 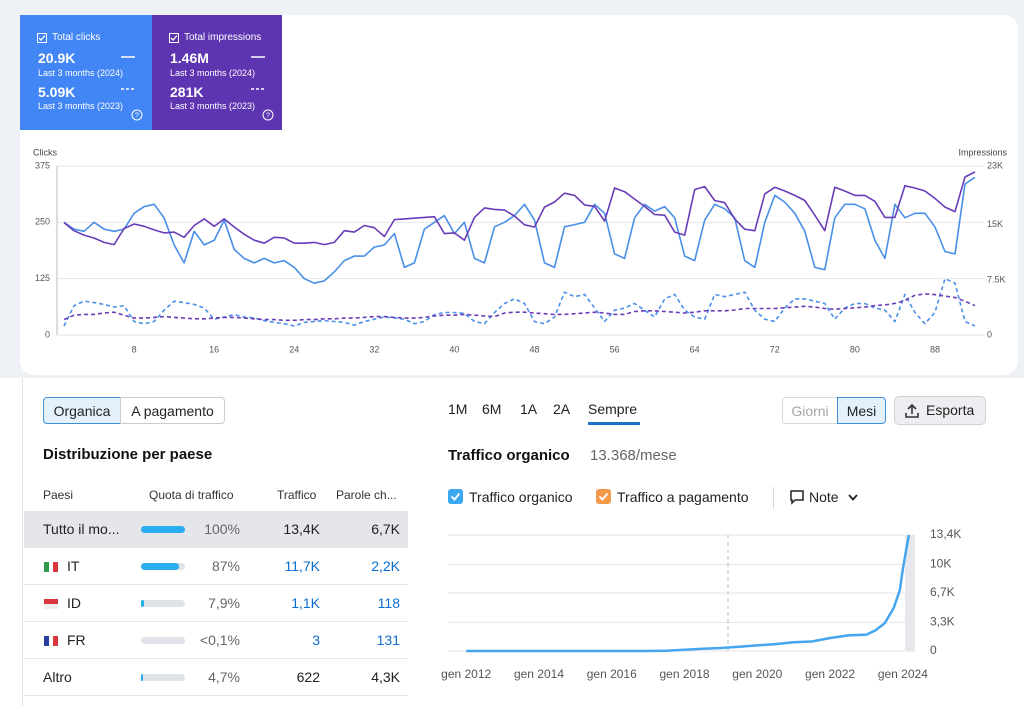 I want to click on y2-tick-label: 0, so click(x=989, y=334).